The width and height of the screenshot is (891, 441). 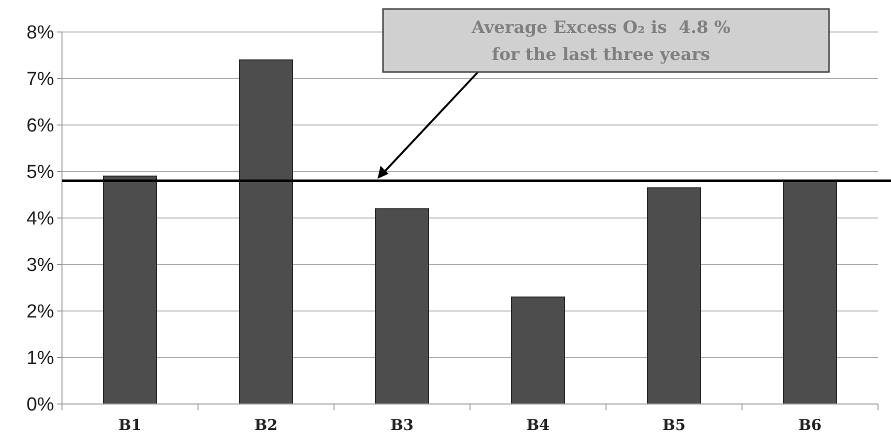 What do you see at coordinates (810, 425) in the screenshot?
I see `x-tick-label: B6` at bounding box center [810, 425].